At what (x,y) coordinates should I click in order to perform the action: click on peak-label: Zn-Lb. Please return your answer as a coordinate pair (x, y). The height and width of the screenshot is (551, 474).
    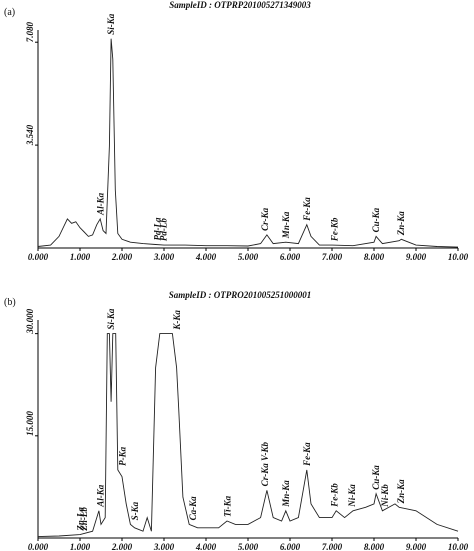
    Looking at the image, I should click on (84, 519).